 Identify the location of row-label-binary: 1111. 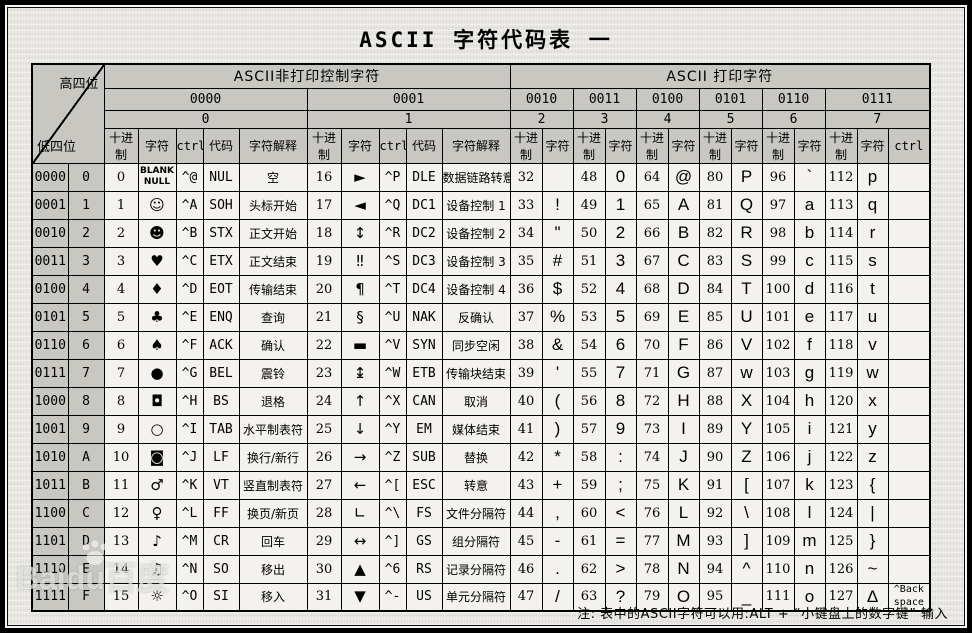
(50, 597).